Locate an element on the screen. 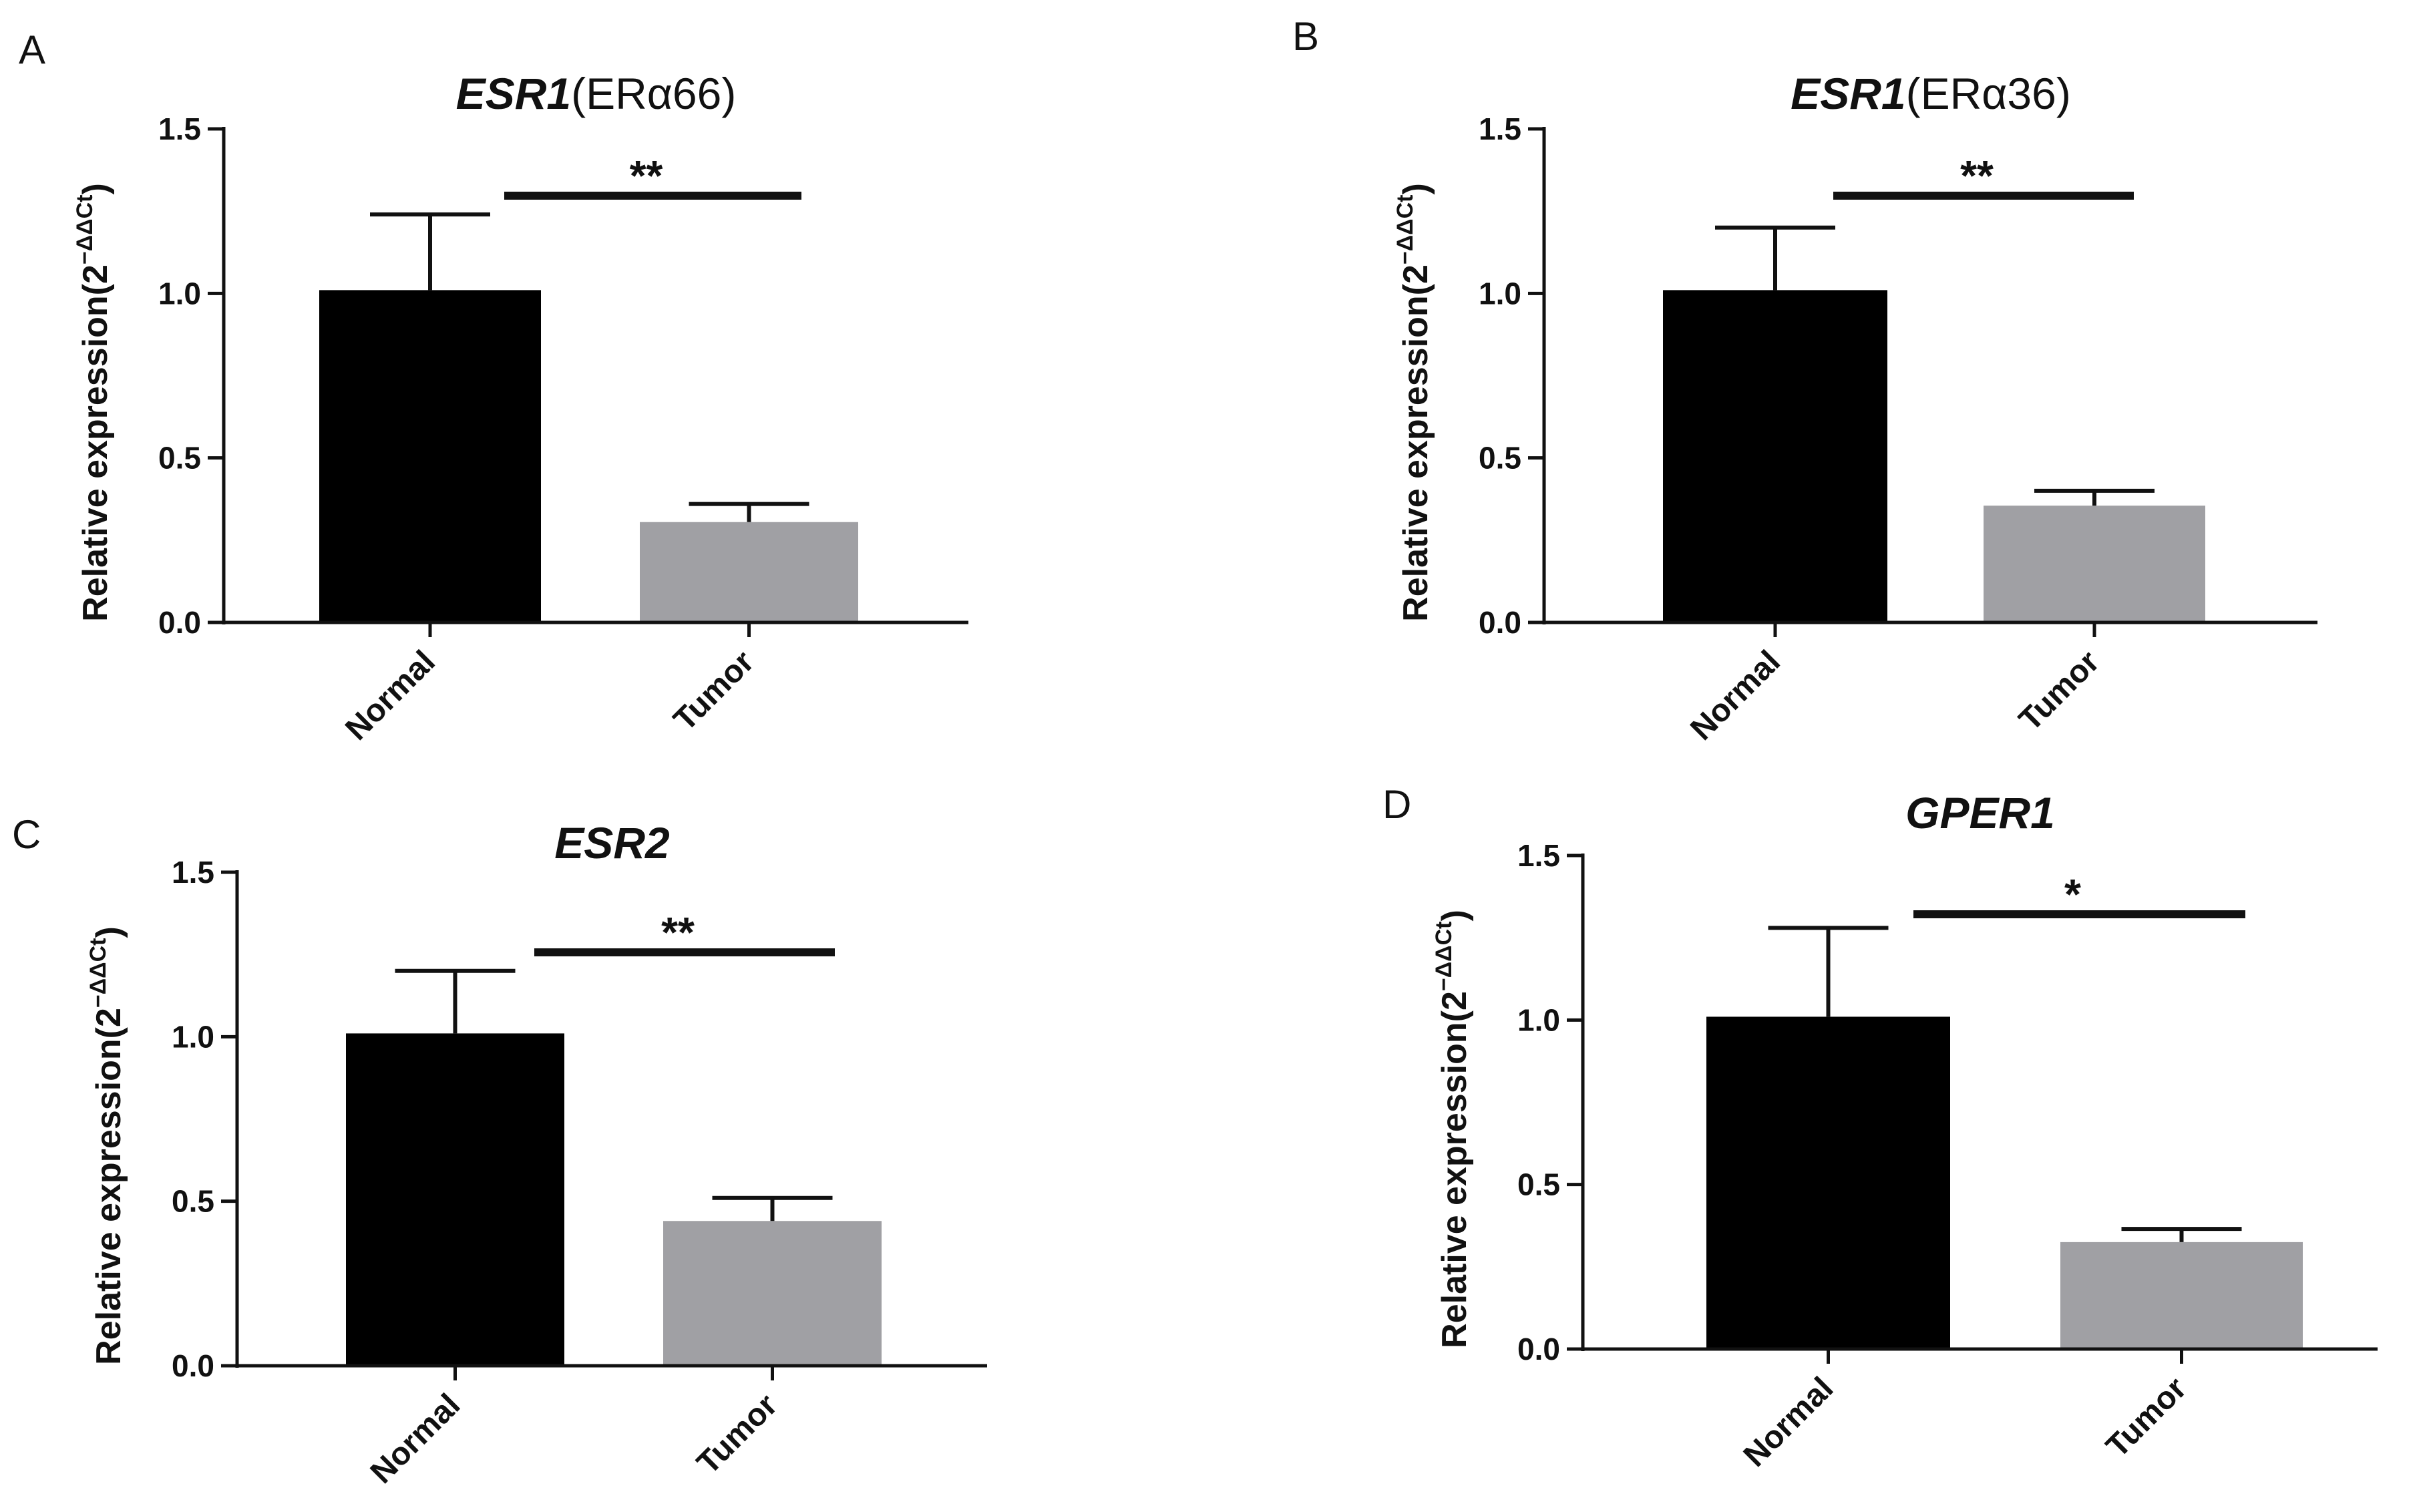 The height and width of the screenshot is (1512, 2425). title-gene: ESR2 is located at coordinates (612, 843).